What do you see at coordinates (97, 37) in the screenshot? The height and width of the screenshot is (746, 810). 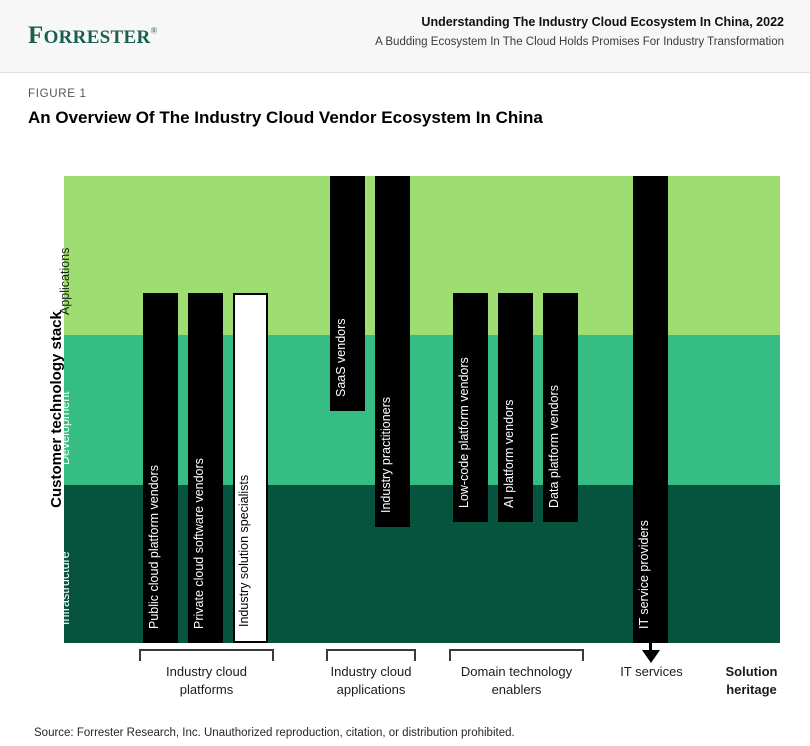 I see `logo-wordmark: ORRESTER` at bounding box center [97, 37].